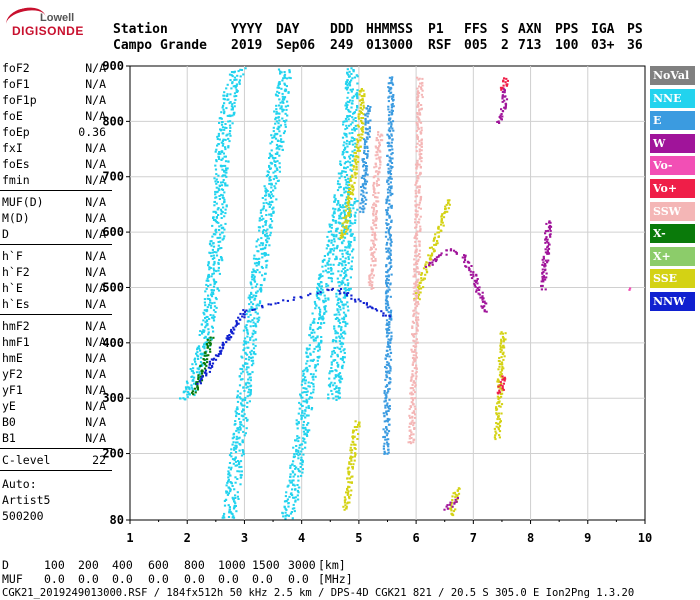  What do you see at coordinates (12, 288) in the screenshot?
I see `param-name: h`E` at bounding box center [12, 288].